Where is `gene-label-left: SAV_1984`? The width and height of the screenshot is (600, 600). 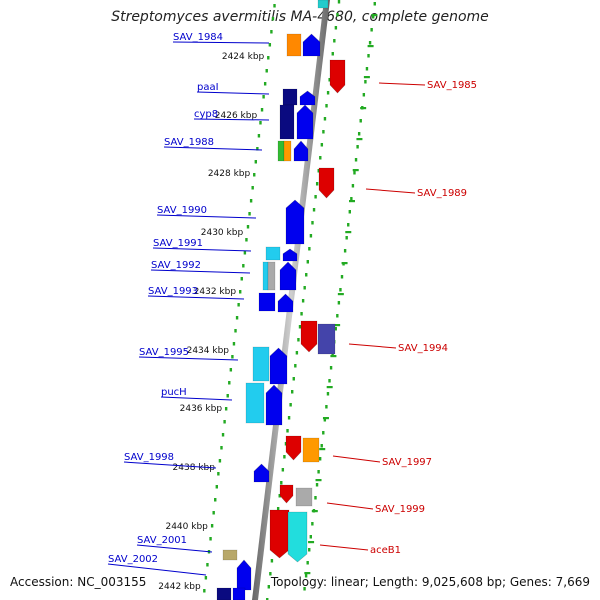 gene-label-left: SAV_1984 is located at coordinates (198, 37).